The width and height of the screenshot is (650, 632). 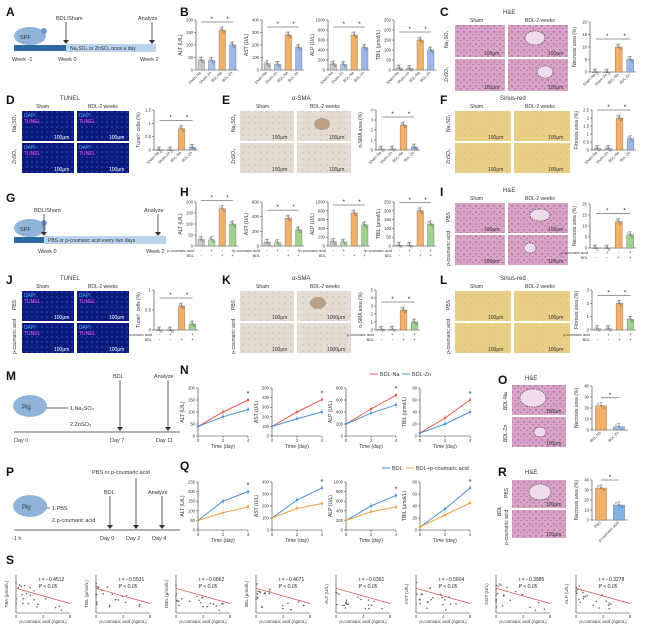 What do you see at coordinates (6, 593) in the screenshot?
I see `y-axis-label: TBA (μmol/L)` at bounding box center [6, 593].